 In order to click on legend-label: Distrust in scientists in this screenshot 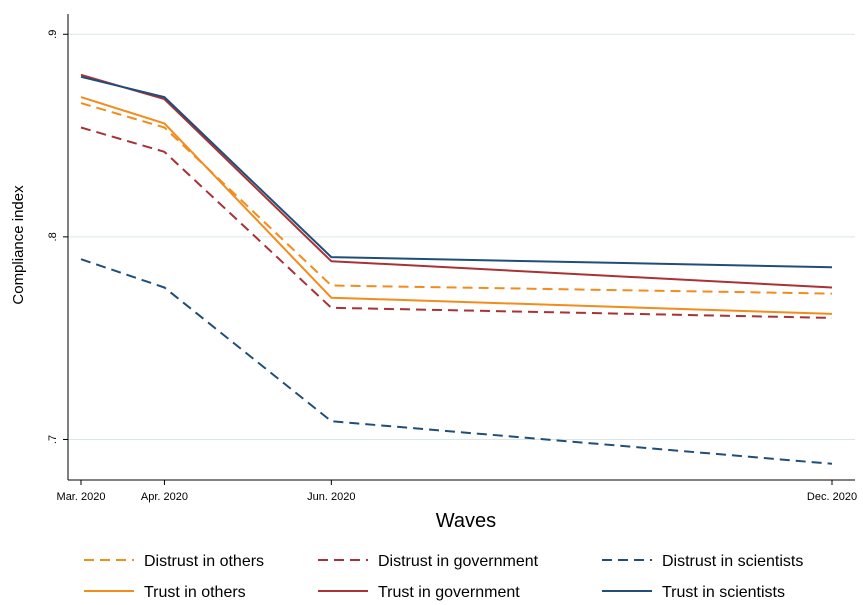, I will do `click(732, 561)`.